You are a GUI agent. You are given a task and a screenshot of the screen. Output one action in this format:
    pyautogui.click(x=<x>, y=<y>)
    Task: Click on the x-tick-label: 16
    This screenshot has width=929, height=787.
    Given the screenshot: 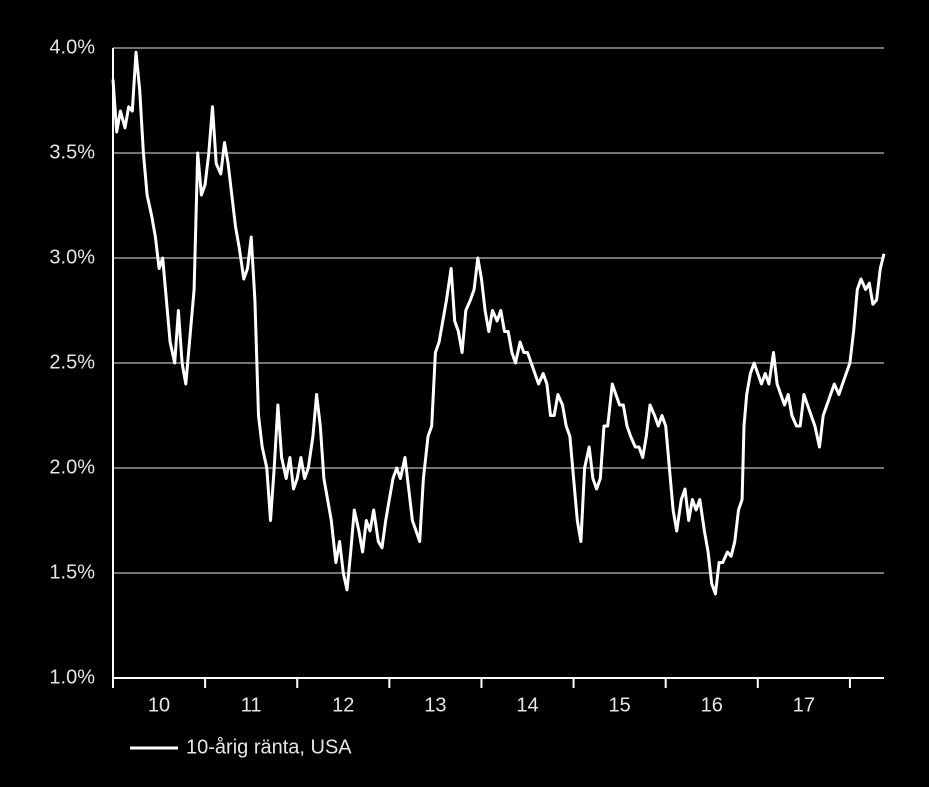 What is the action you would take?
    pyautogui.click(x=712, y=705)
    